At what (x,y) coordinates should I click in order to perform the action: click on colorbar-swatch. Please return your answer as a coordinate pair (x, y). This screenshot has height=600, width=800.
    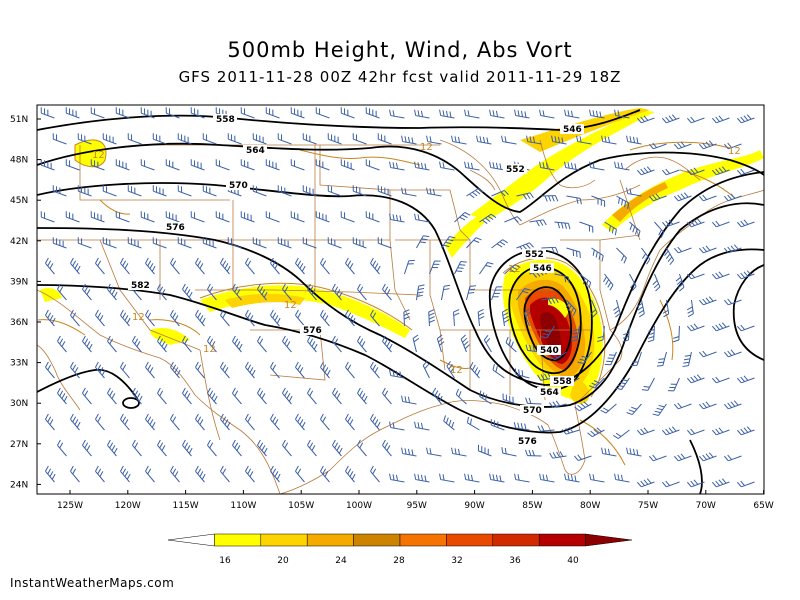
    Looking at the image, I should click on (516, 540).